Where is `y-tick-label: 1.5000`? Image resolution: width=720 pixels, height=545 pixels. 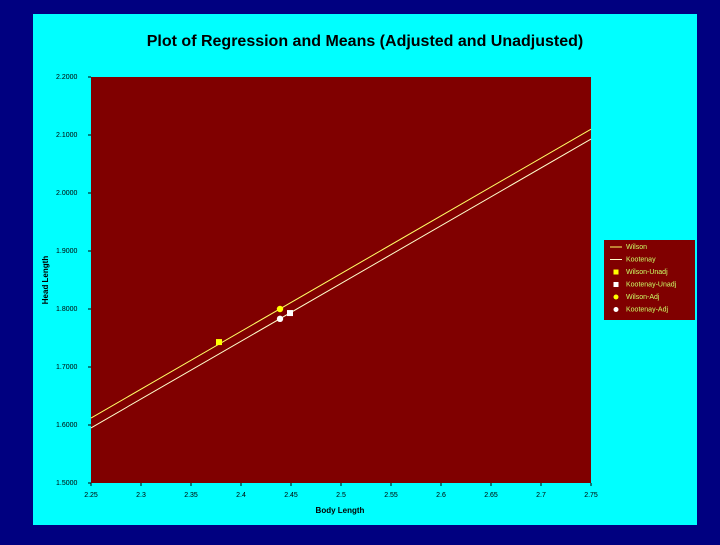
y-tick-label: 1.5000 is located at coordinates (67, 483).